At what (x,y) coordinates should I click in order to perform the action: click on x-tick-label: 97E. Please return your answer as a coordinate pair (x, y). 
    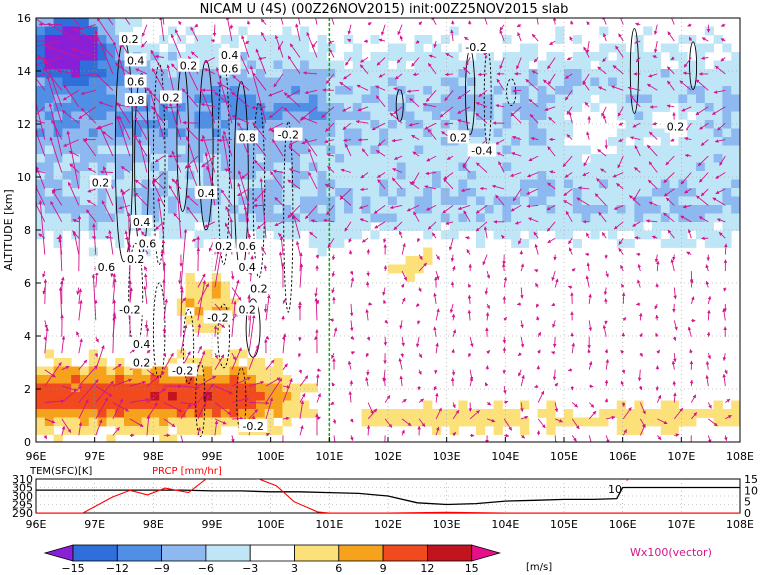
    Looking at the image, I should click on (94, 456).